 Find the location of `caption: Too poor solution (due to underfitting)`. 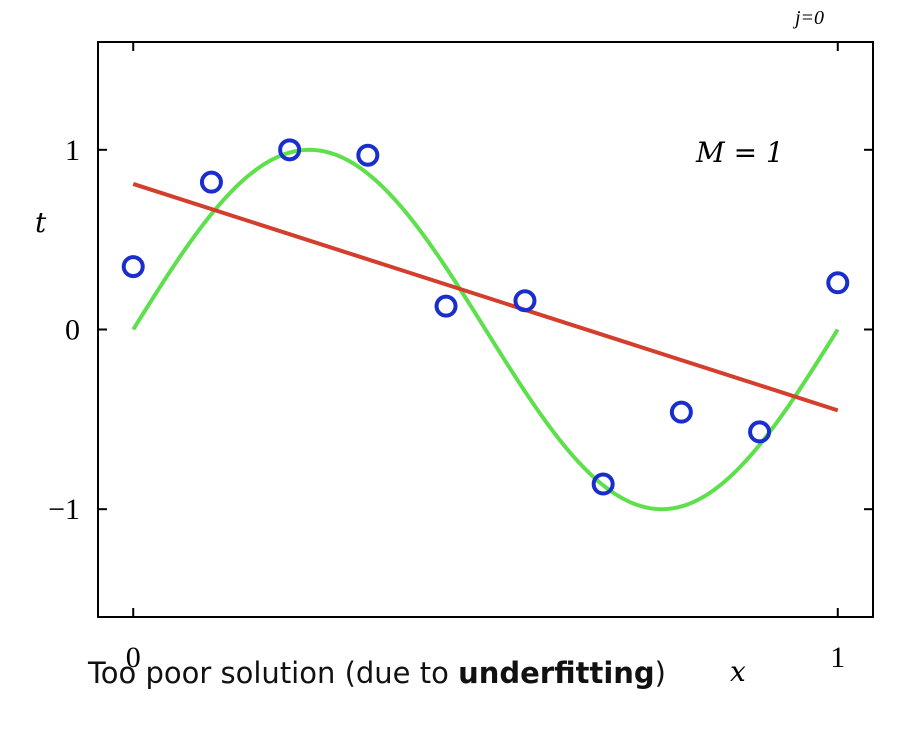

caption: Too poor solution (due to underfitting) is located at coordinates (377, 673).